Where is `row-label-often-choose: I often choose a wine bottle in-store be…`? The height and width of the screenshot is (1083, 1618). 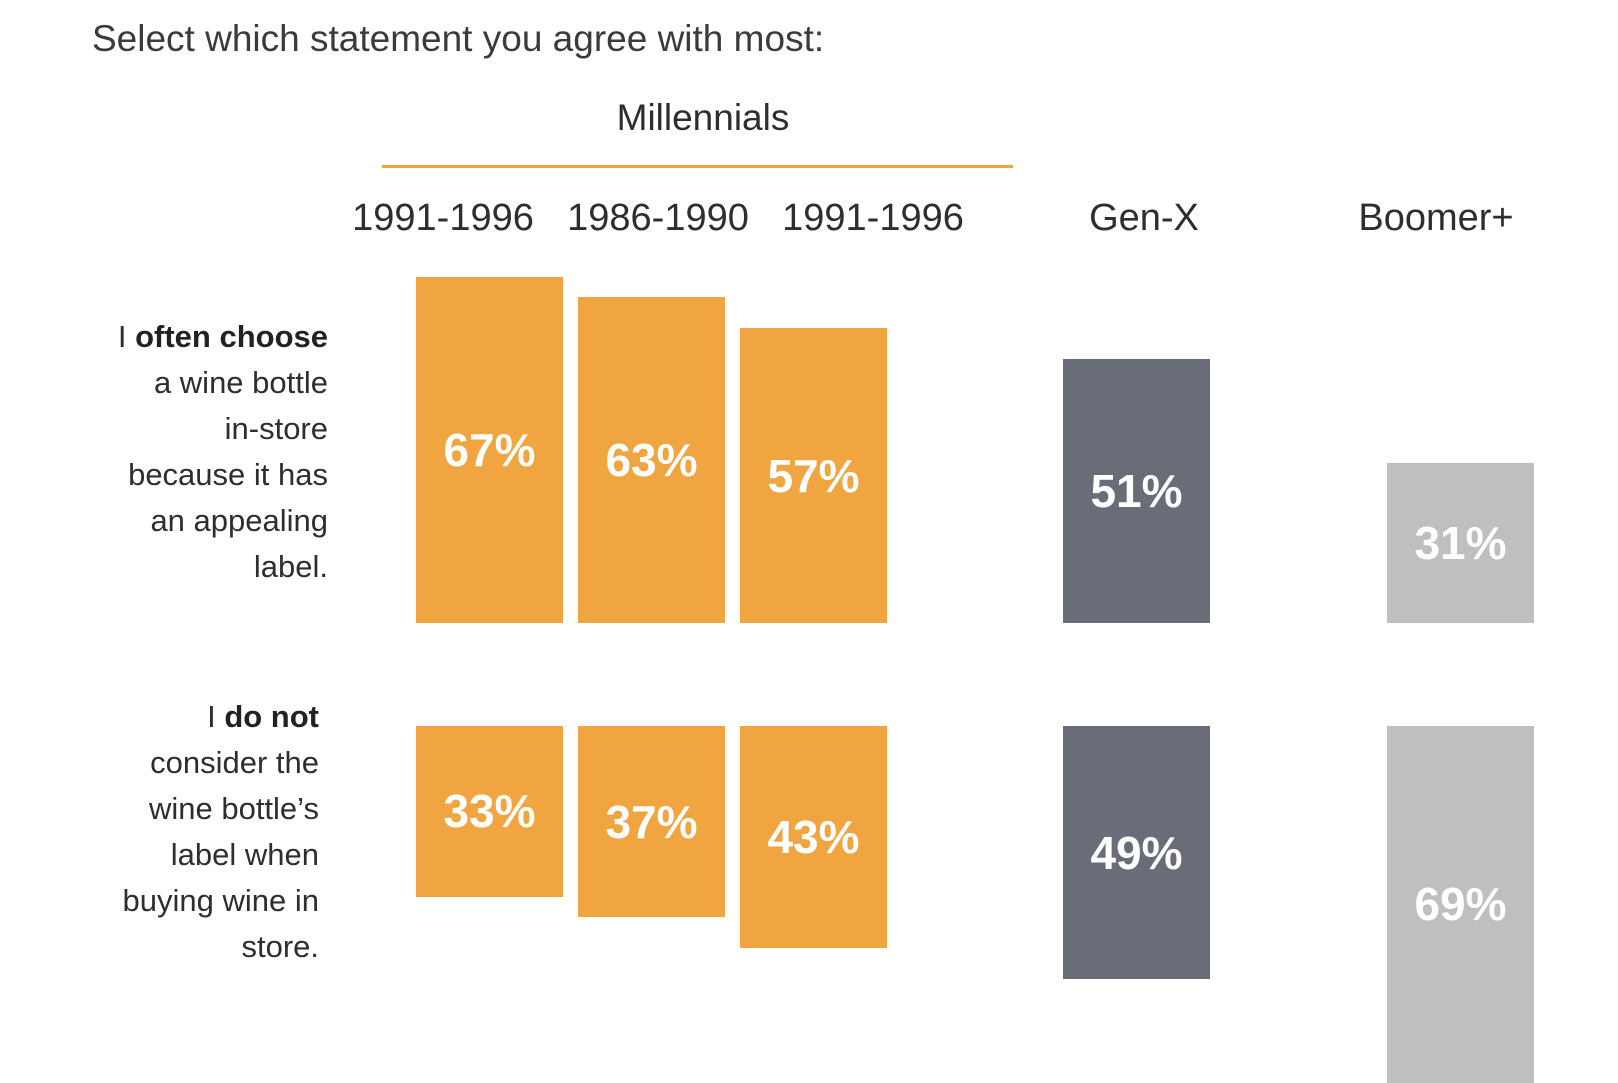
row-label-often-choose: I often choose a wine bottle in-store be… is located at coordinates (194, 452).